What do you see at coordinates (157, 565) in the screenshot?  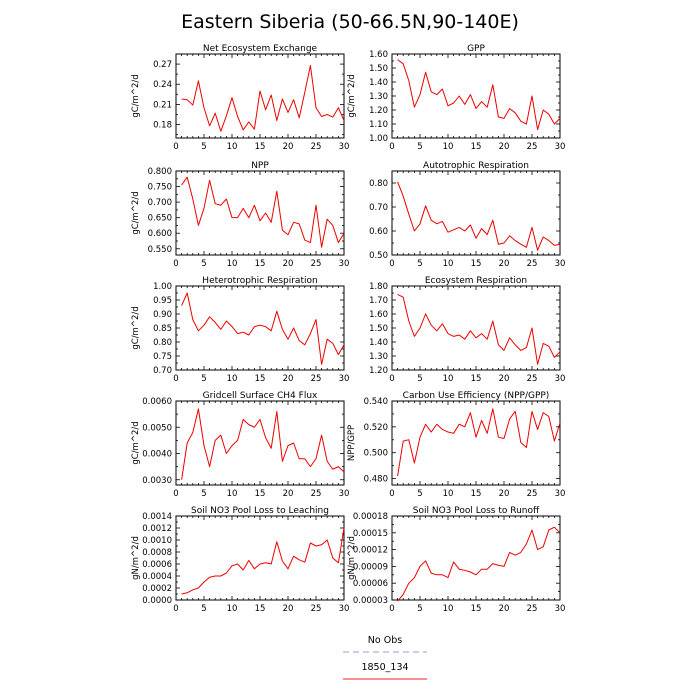 I see `y-tick-label: 0.0006` at bounding box center [157, 565].